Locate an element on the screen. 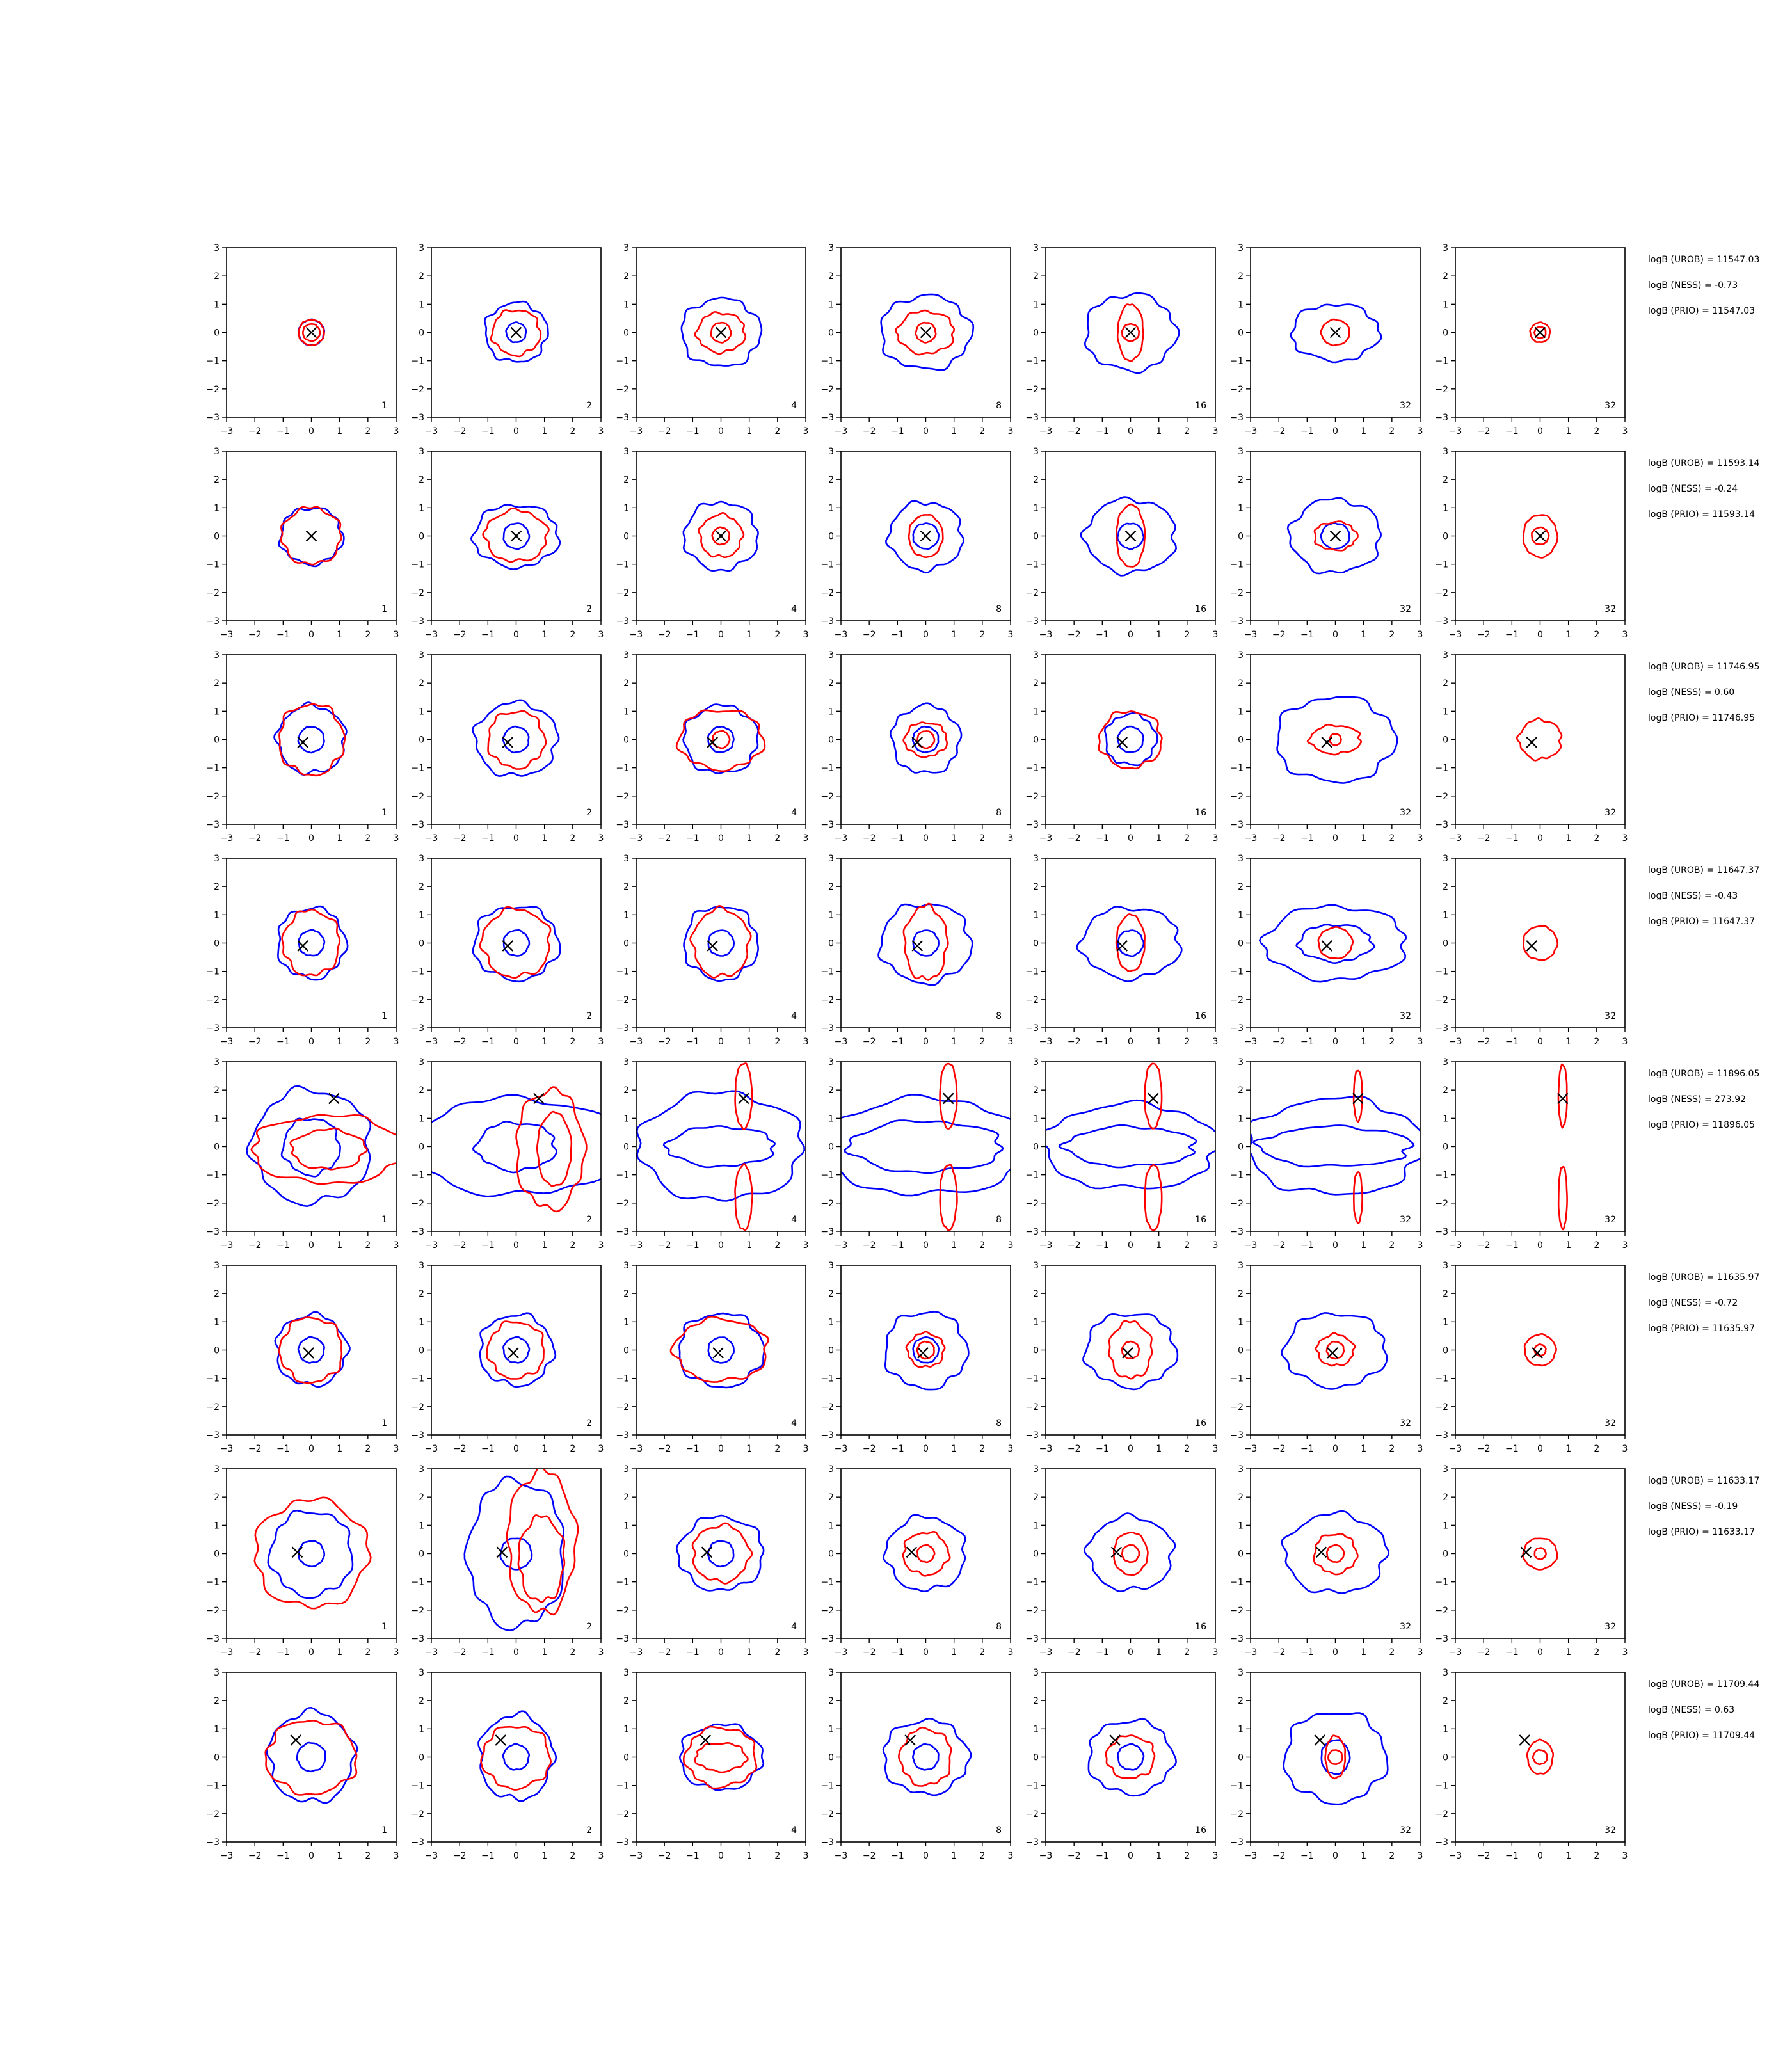 This screenshot has width=1792, height=2048. stat-text: logB (NESS) = -0.72 is located at coordinates (1693, 1303).